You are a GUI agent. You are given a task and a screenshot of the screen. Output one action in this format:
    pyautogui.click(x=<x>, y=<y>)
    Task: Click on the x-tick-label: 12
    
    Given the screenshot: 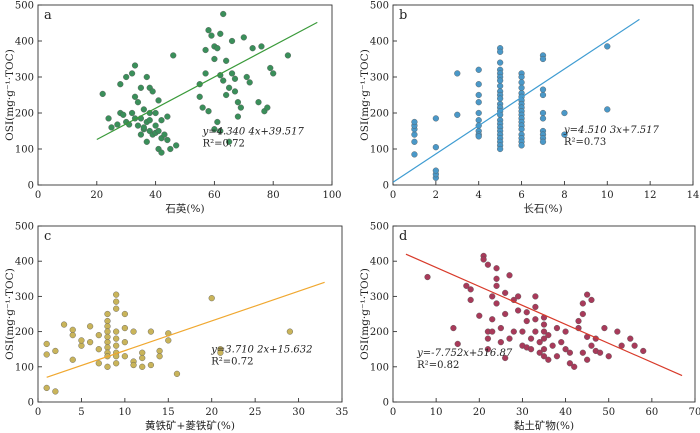 What is the action you would take?
    pyautogui.click(x=650, y=195)
    